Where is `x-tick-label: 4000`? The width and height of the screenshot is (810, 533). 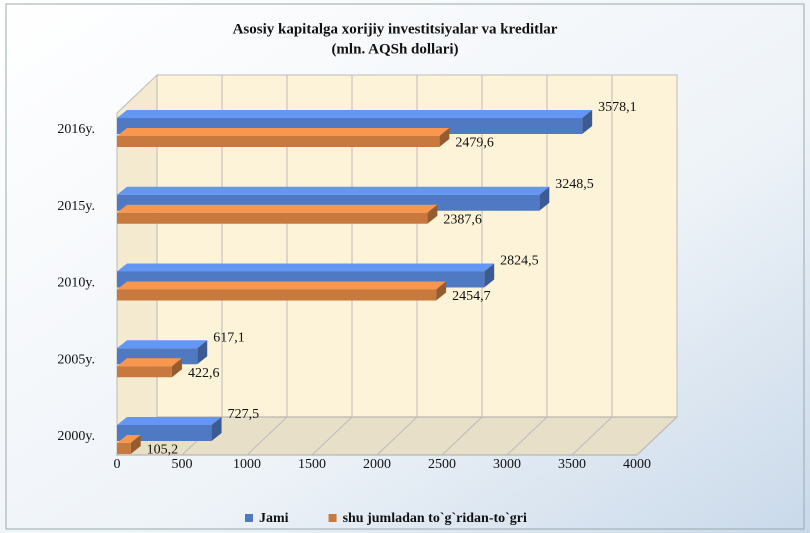 x-tick-label: 4000 is located at coordinates (637, 464).